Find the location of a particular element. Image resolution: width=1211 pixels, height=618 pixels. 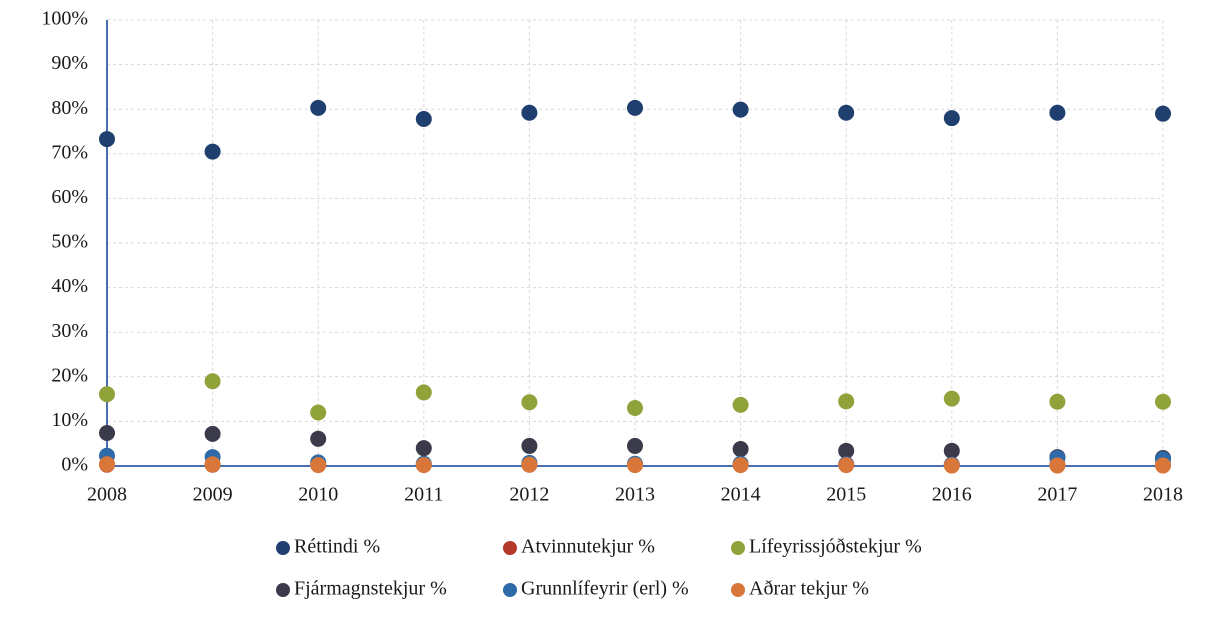

legend-label: Atvinnutekjur % is located at coordinates (588, 547).